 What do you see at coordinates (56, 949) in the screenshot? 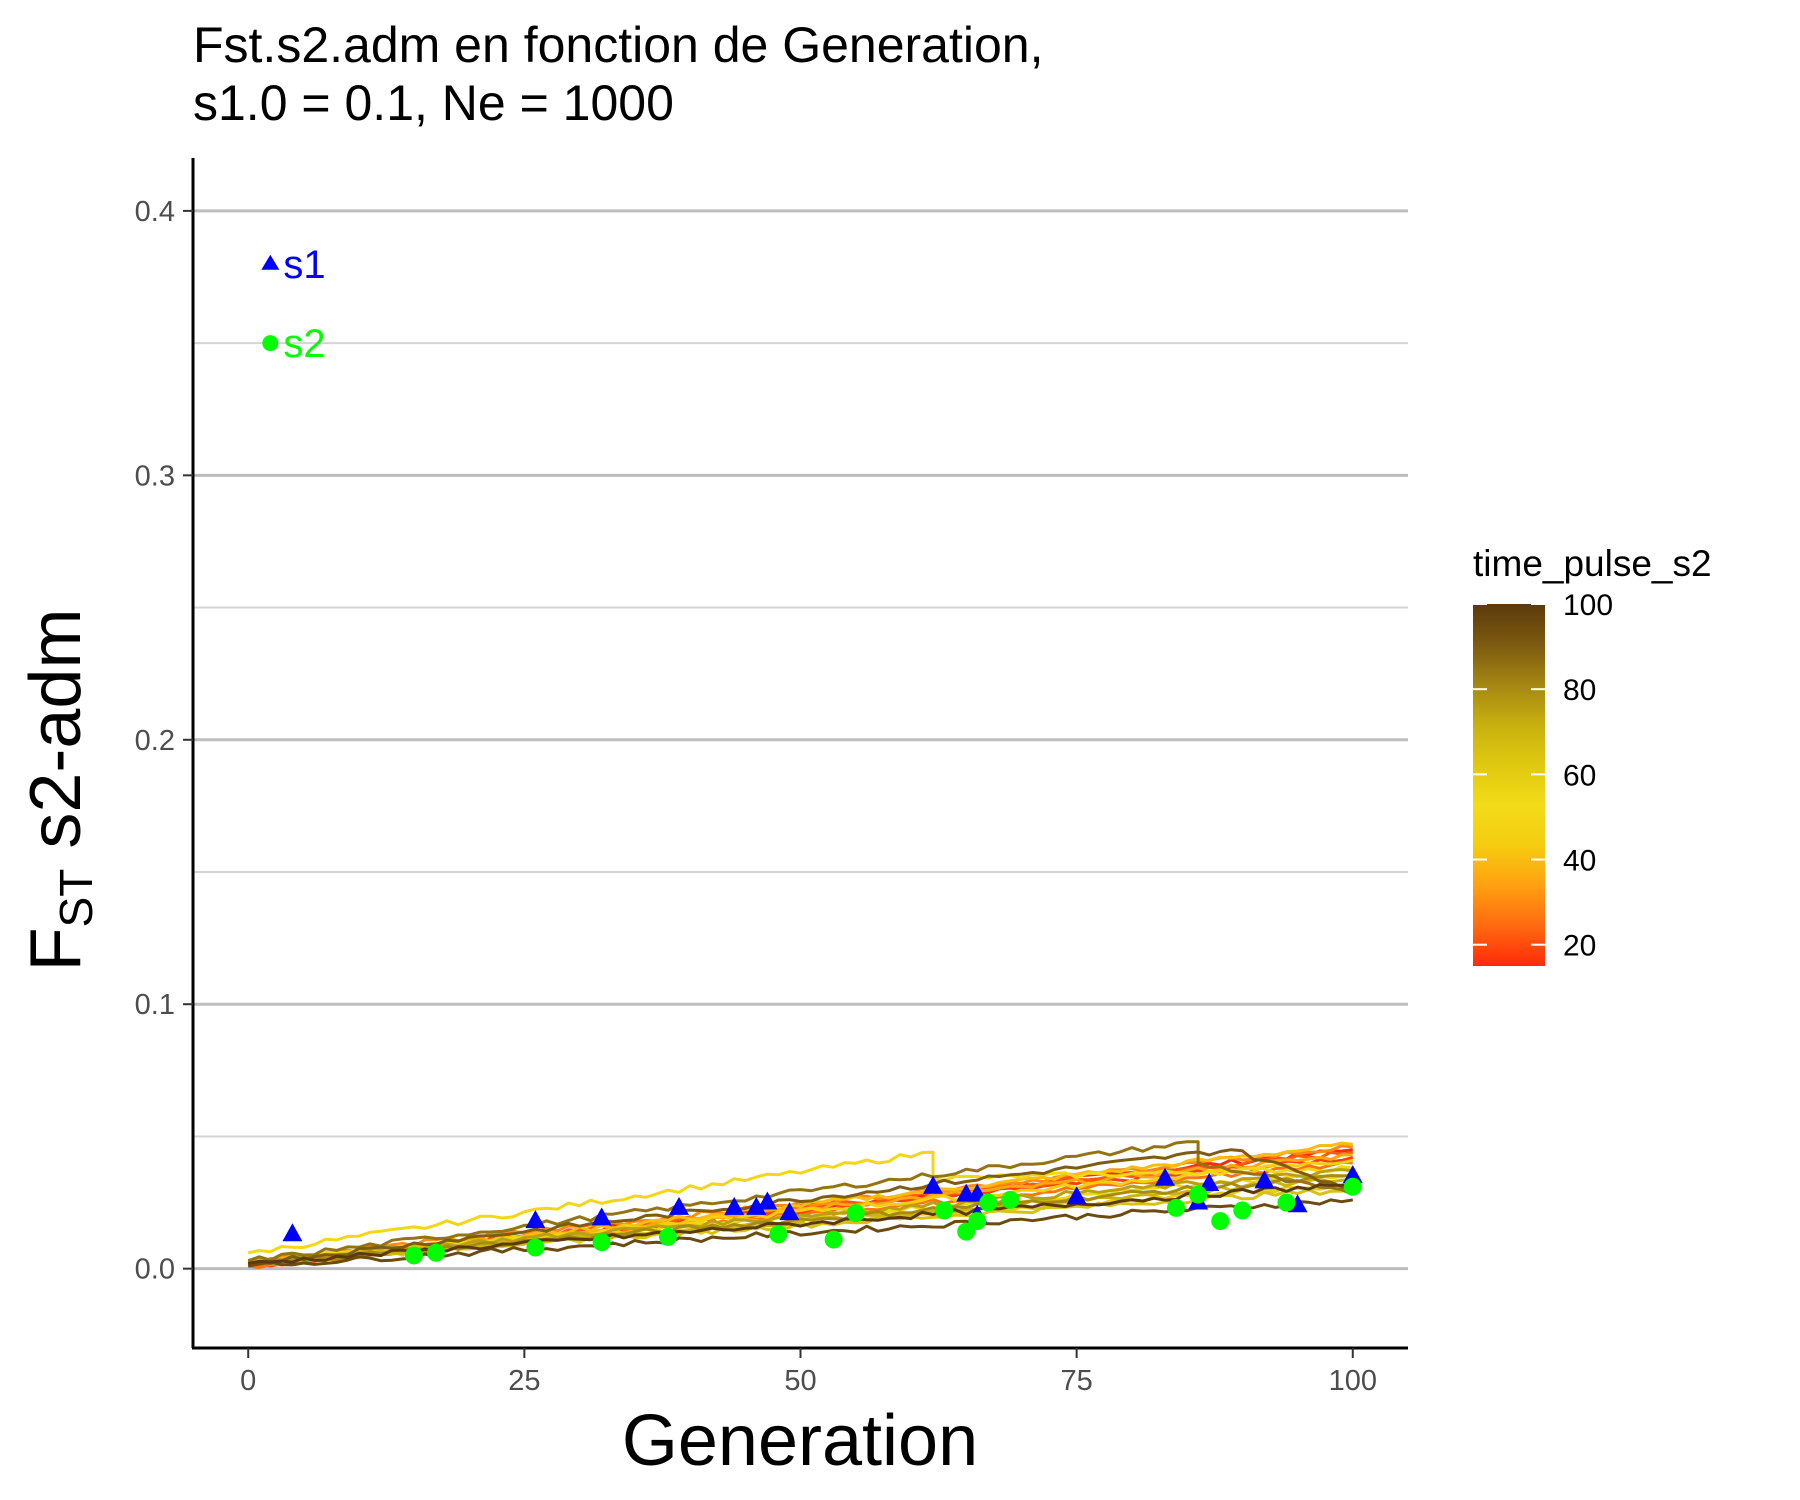
I see `y-axis-title-main: F` at bounding box center [56, 949].